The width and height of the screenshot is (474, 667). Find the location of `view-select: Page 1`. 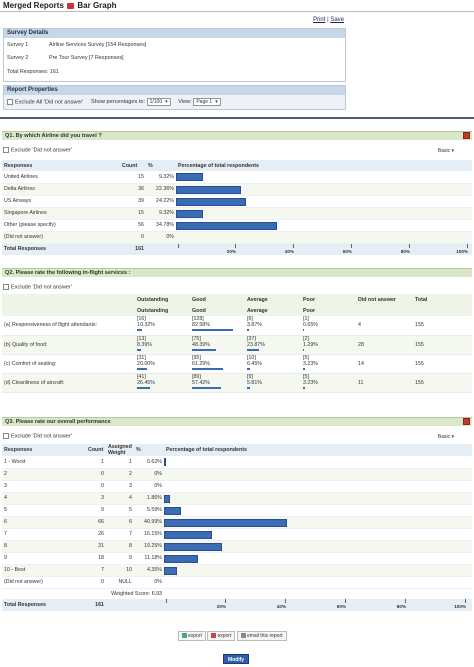

view-select: Page 1 is located at coordinates (207, 102).